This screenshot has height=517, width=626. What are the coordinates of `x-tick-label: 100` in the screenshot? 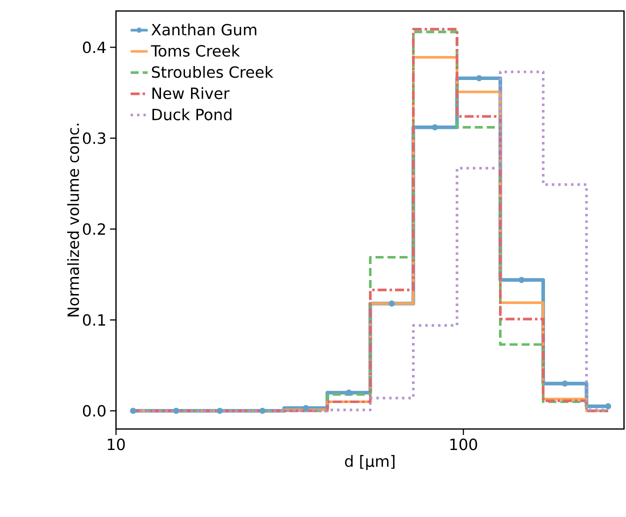 It's located at (464, 444).